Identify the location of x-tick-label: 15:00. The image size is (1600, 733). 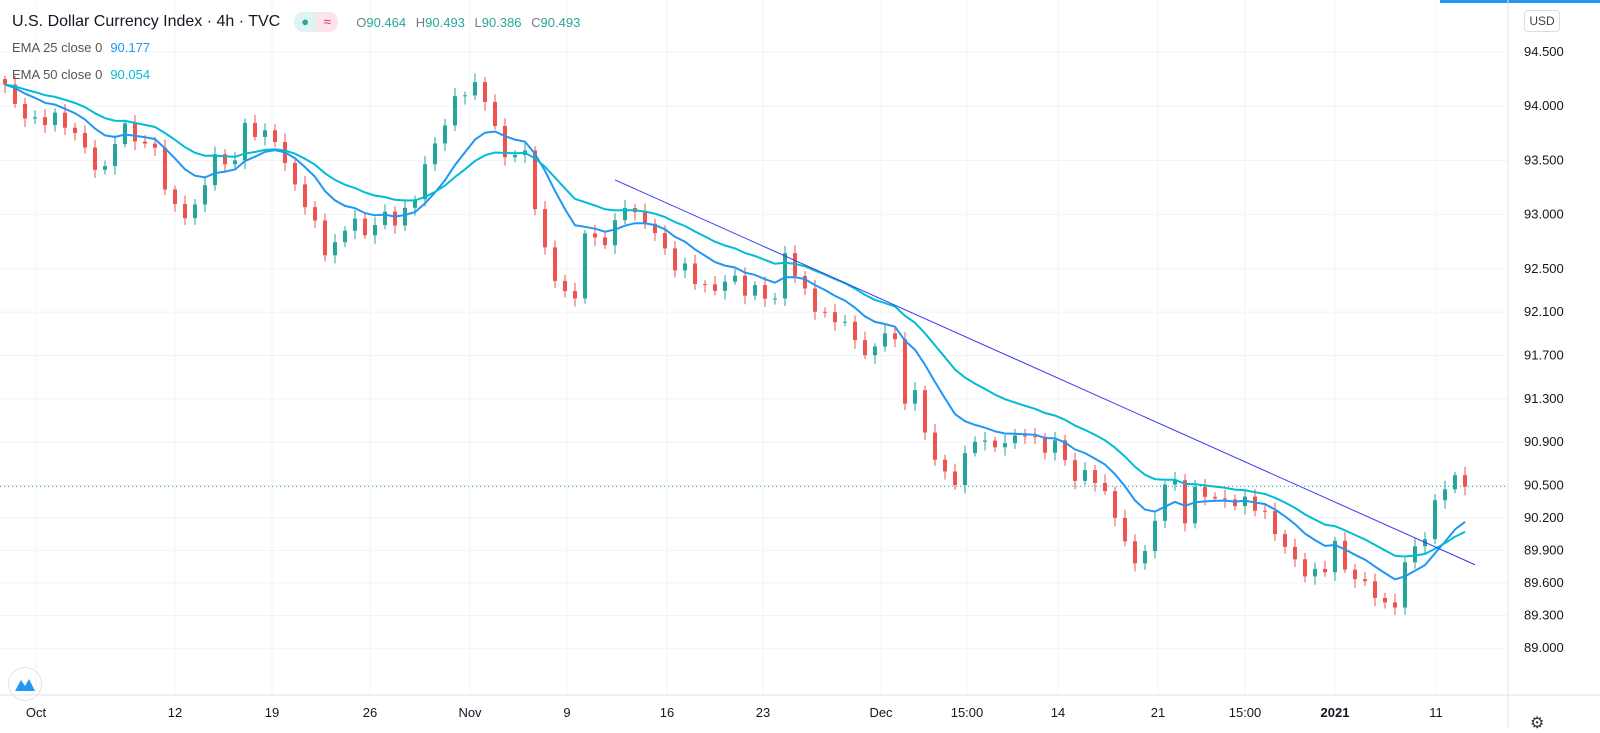
(967, 712).